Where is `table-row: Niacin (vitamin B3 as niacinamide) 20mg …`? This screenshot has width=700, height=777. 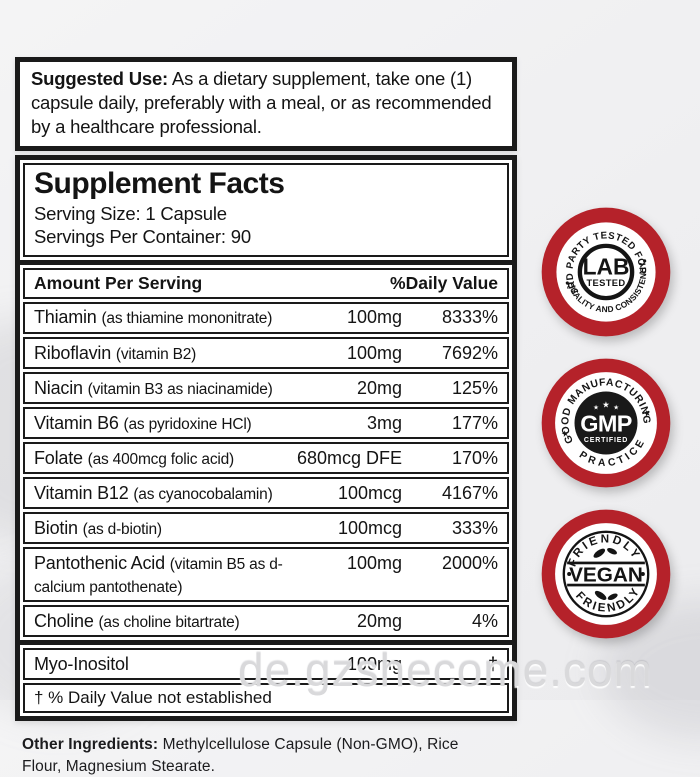 table-row: Niacin (vitamin B3 as niacinamide) 20mg … is located at coordinates (266, 388).